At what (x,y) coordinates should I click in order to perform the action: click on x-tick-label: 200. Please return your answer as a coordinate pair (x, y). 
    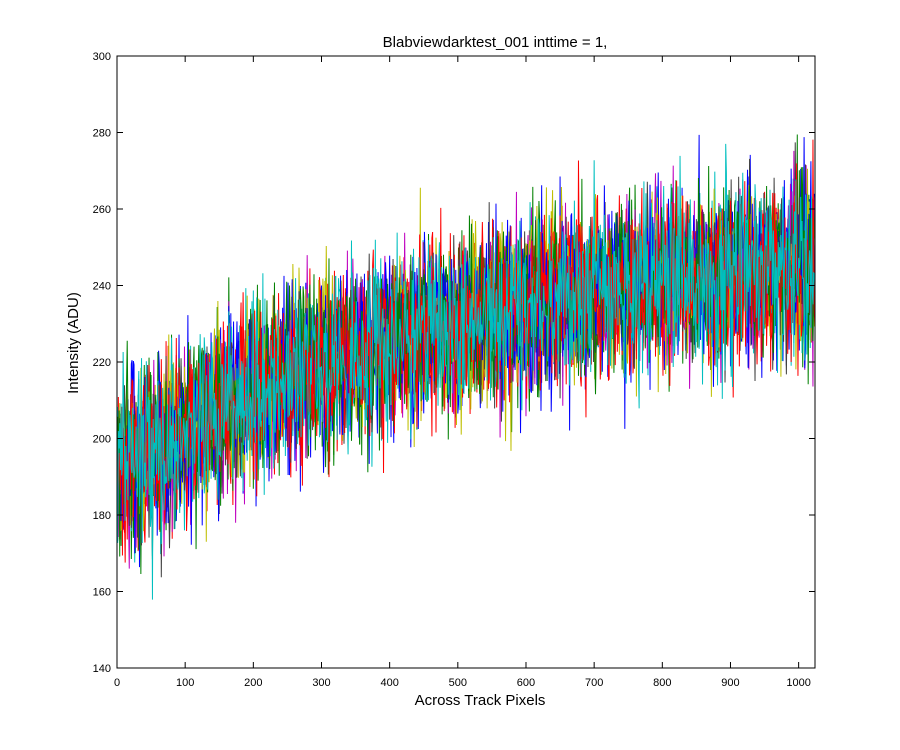
    Looking at the image, I should click on (253, 683).